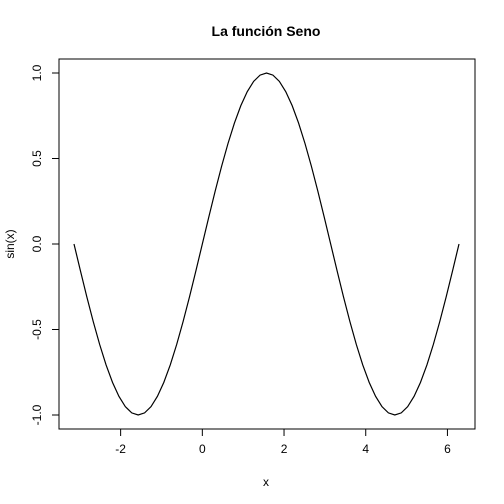  Describe the element at coordinates (37, 414) in the screenshot. I see `y-tick-label: -1.0` at that location.